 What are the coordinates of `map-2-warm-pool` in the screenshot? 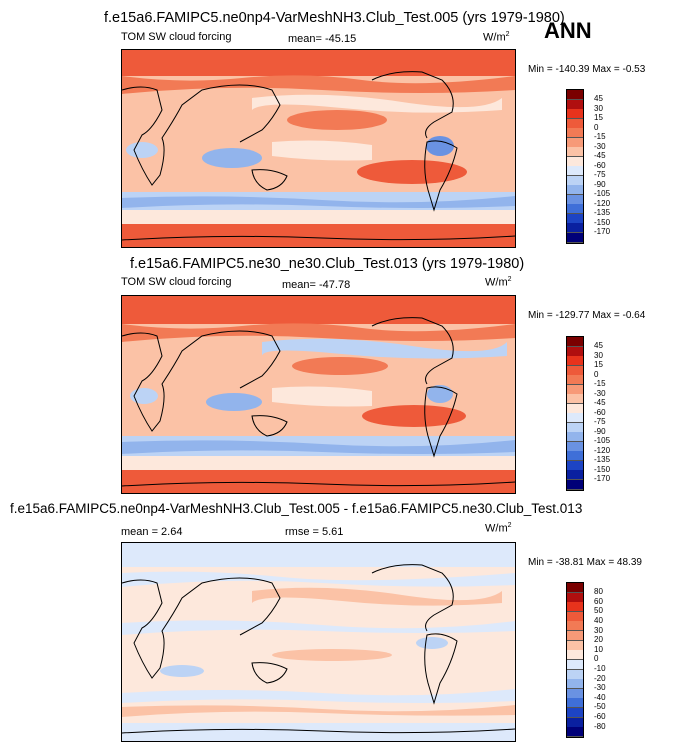 It's located at (322, 396).